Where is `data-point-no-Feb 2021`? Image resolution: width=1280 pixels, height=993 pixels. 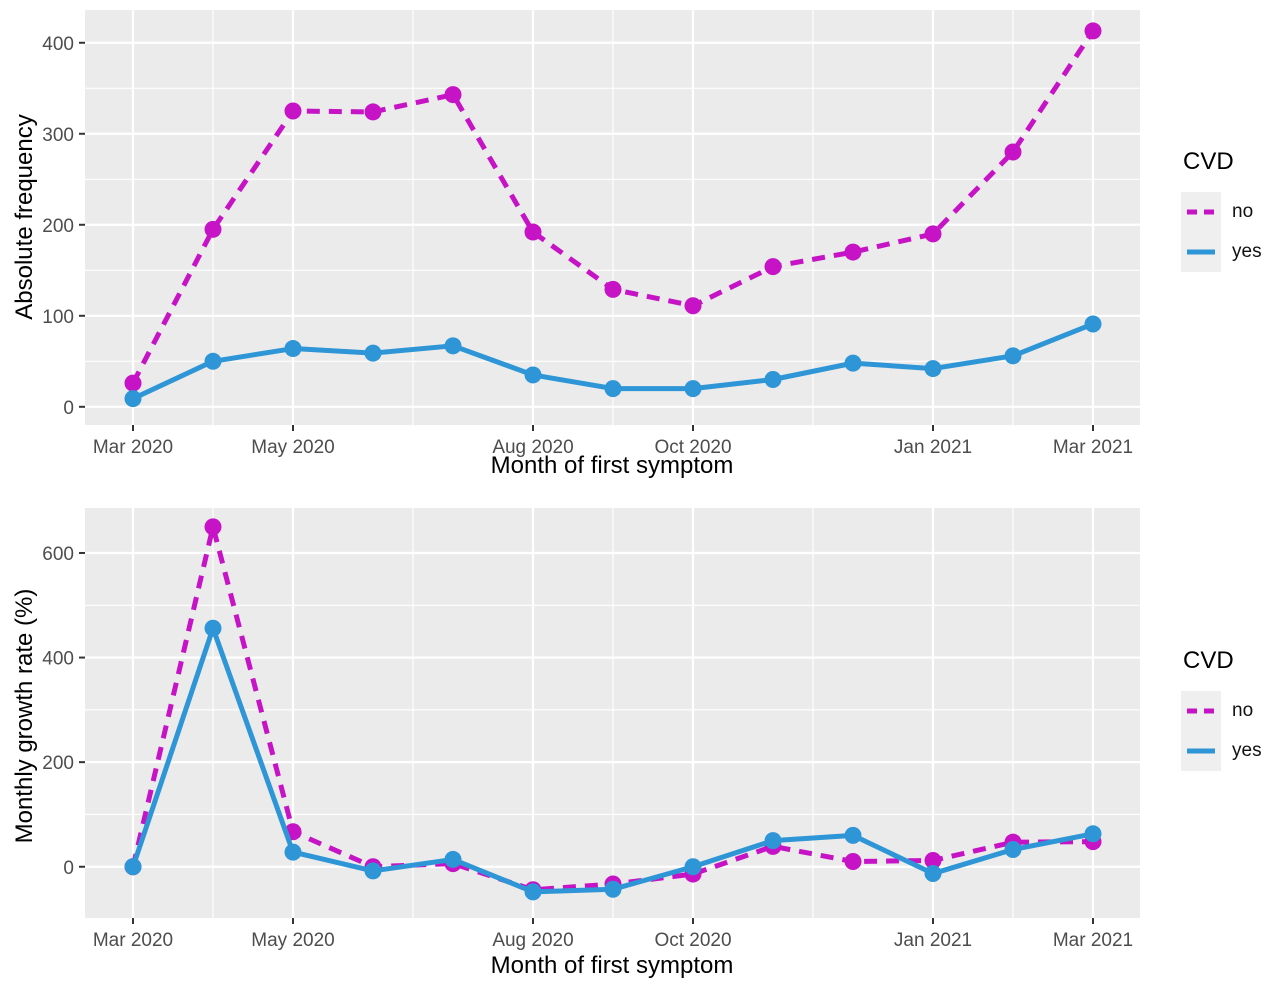
data-point-no-Feb 2021 is located at coordinates (1013, 152).